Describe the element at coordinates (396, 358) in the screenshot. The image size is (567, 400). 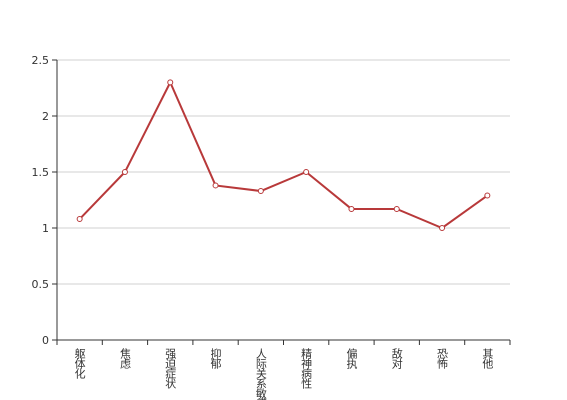
I see `x-tick-label: 敌对` at that location.